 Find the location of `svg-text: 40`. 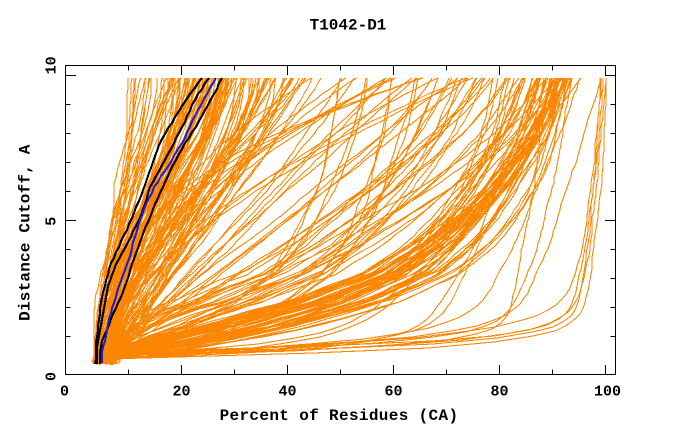

svg-text: 40 is located at coordinates (287, 392).